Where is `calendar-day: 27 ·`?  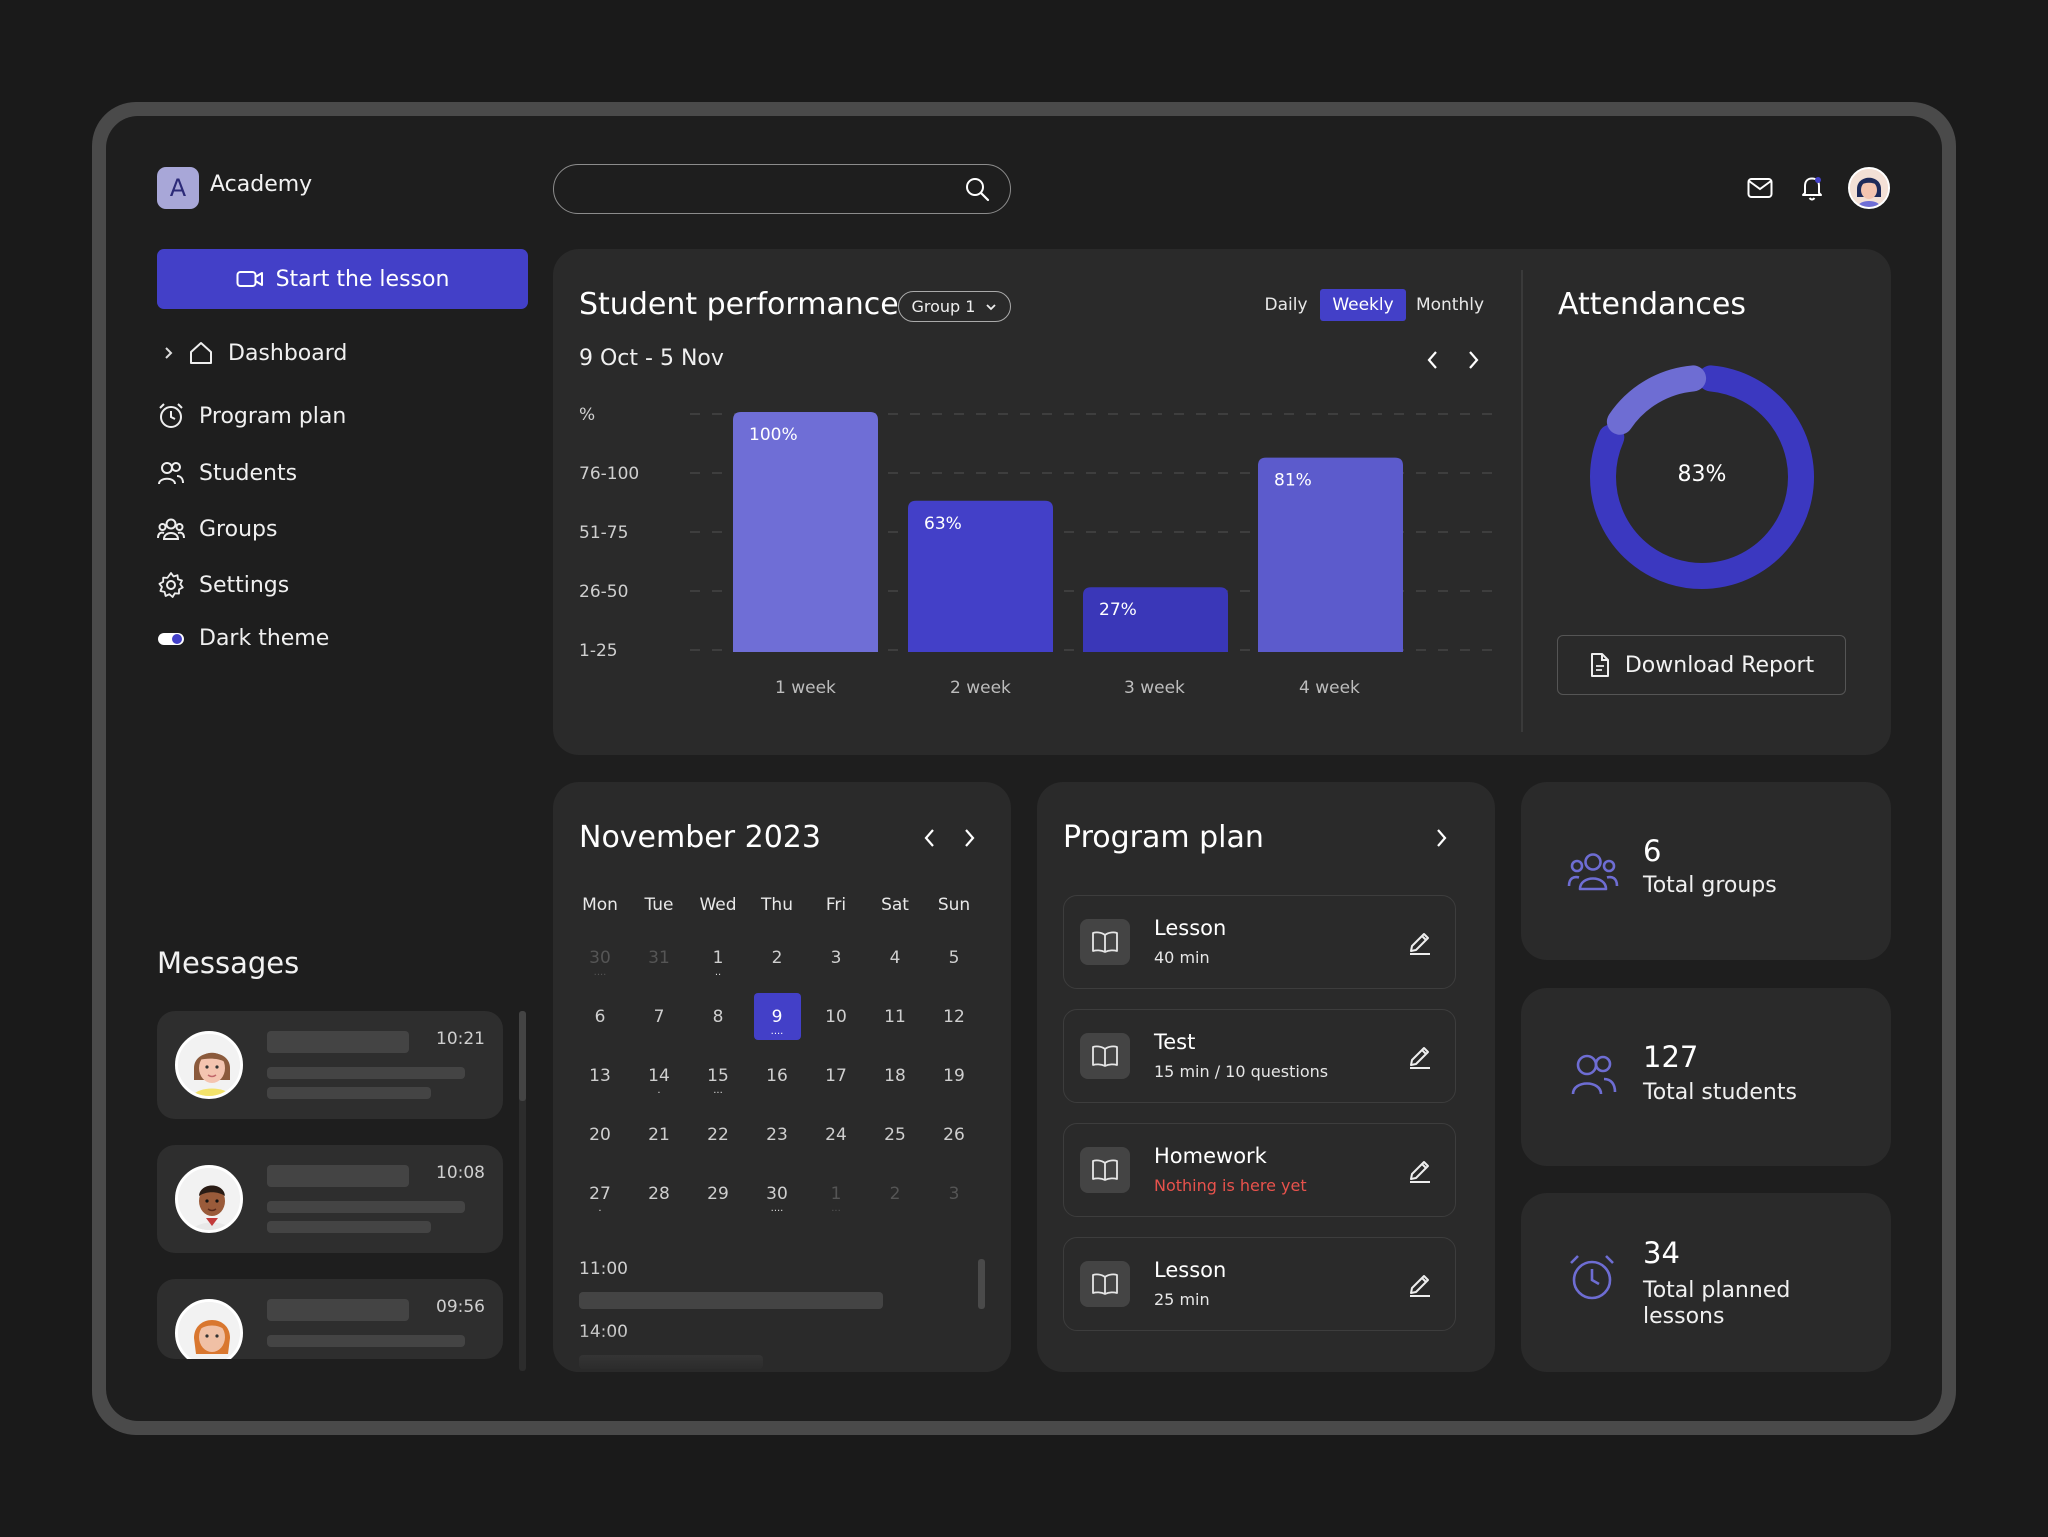
calendar-day: 27 · is located at coordinates (600, 1200).